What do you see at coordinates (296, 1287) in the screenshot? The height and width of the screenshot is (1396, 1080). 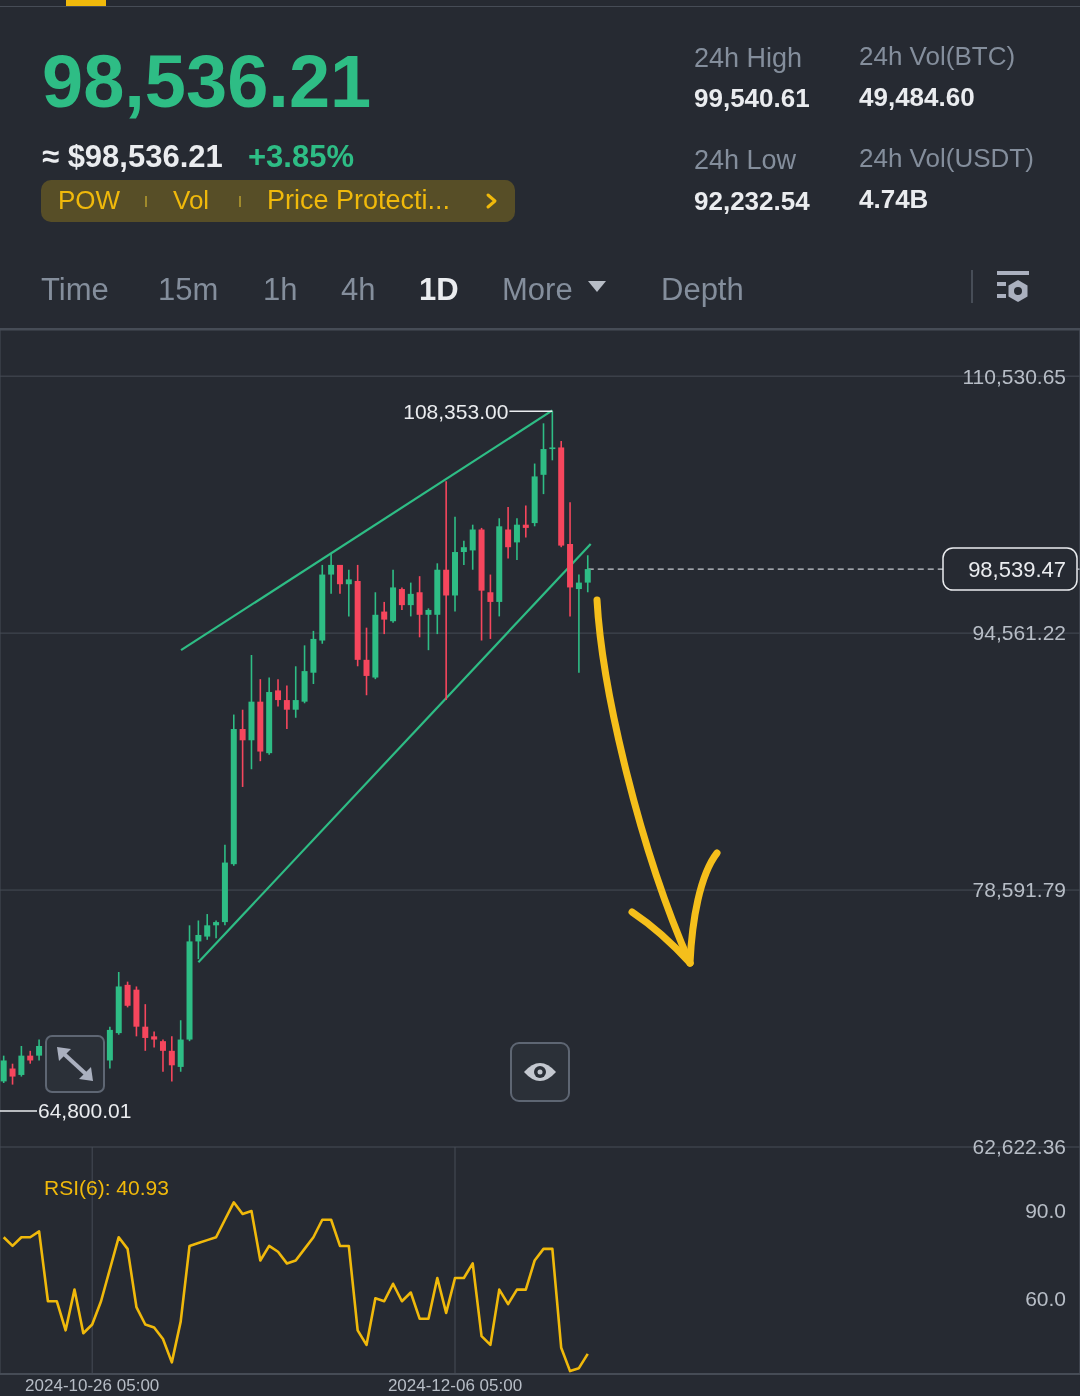 I see `line-series` at bounding box center [296, 1287].